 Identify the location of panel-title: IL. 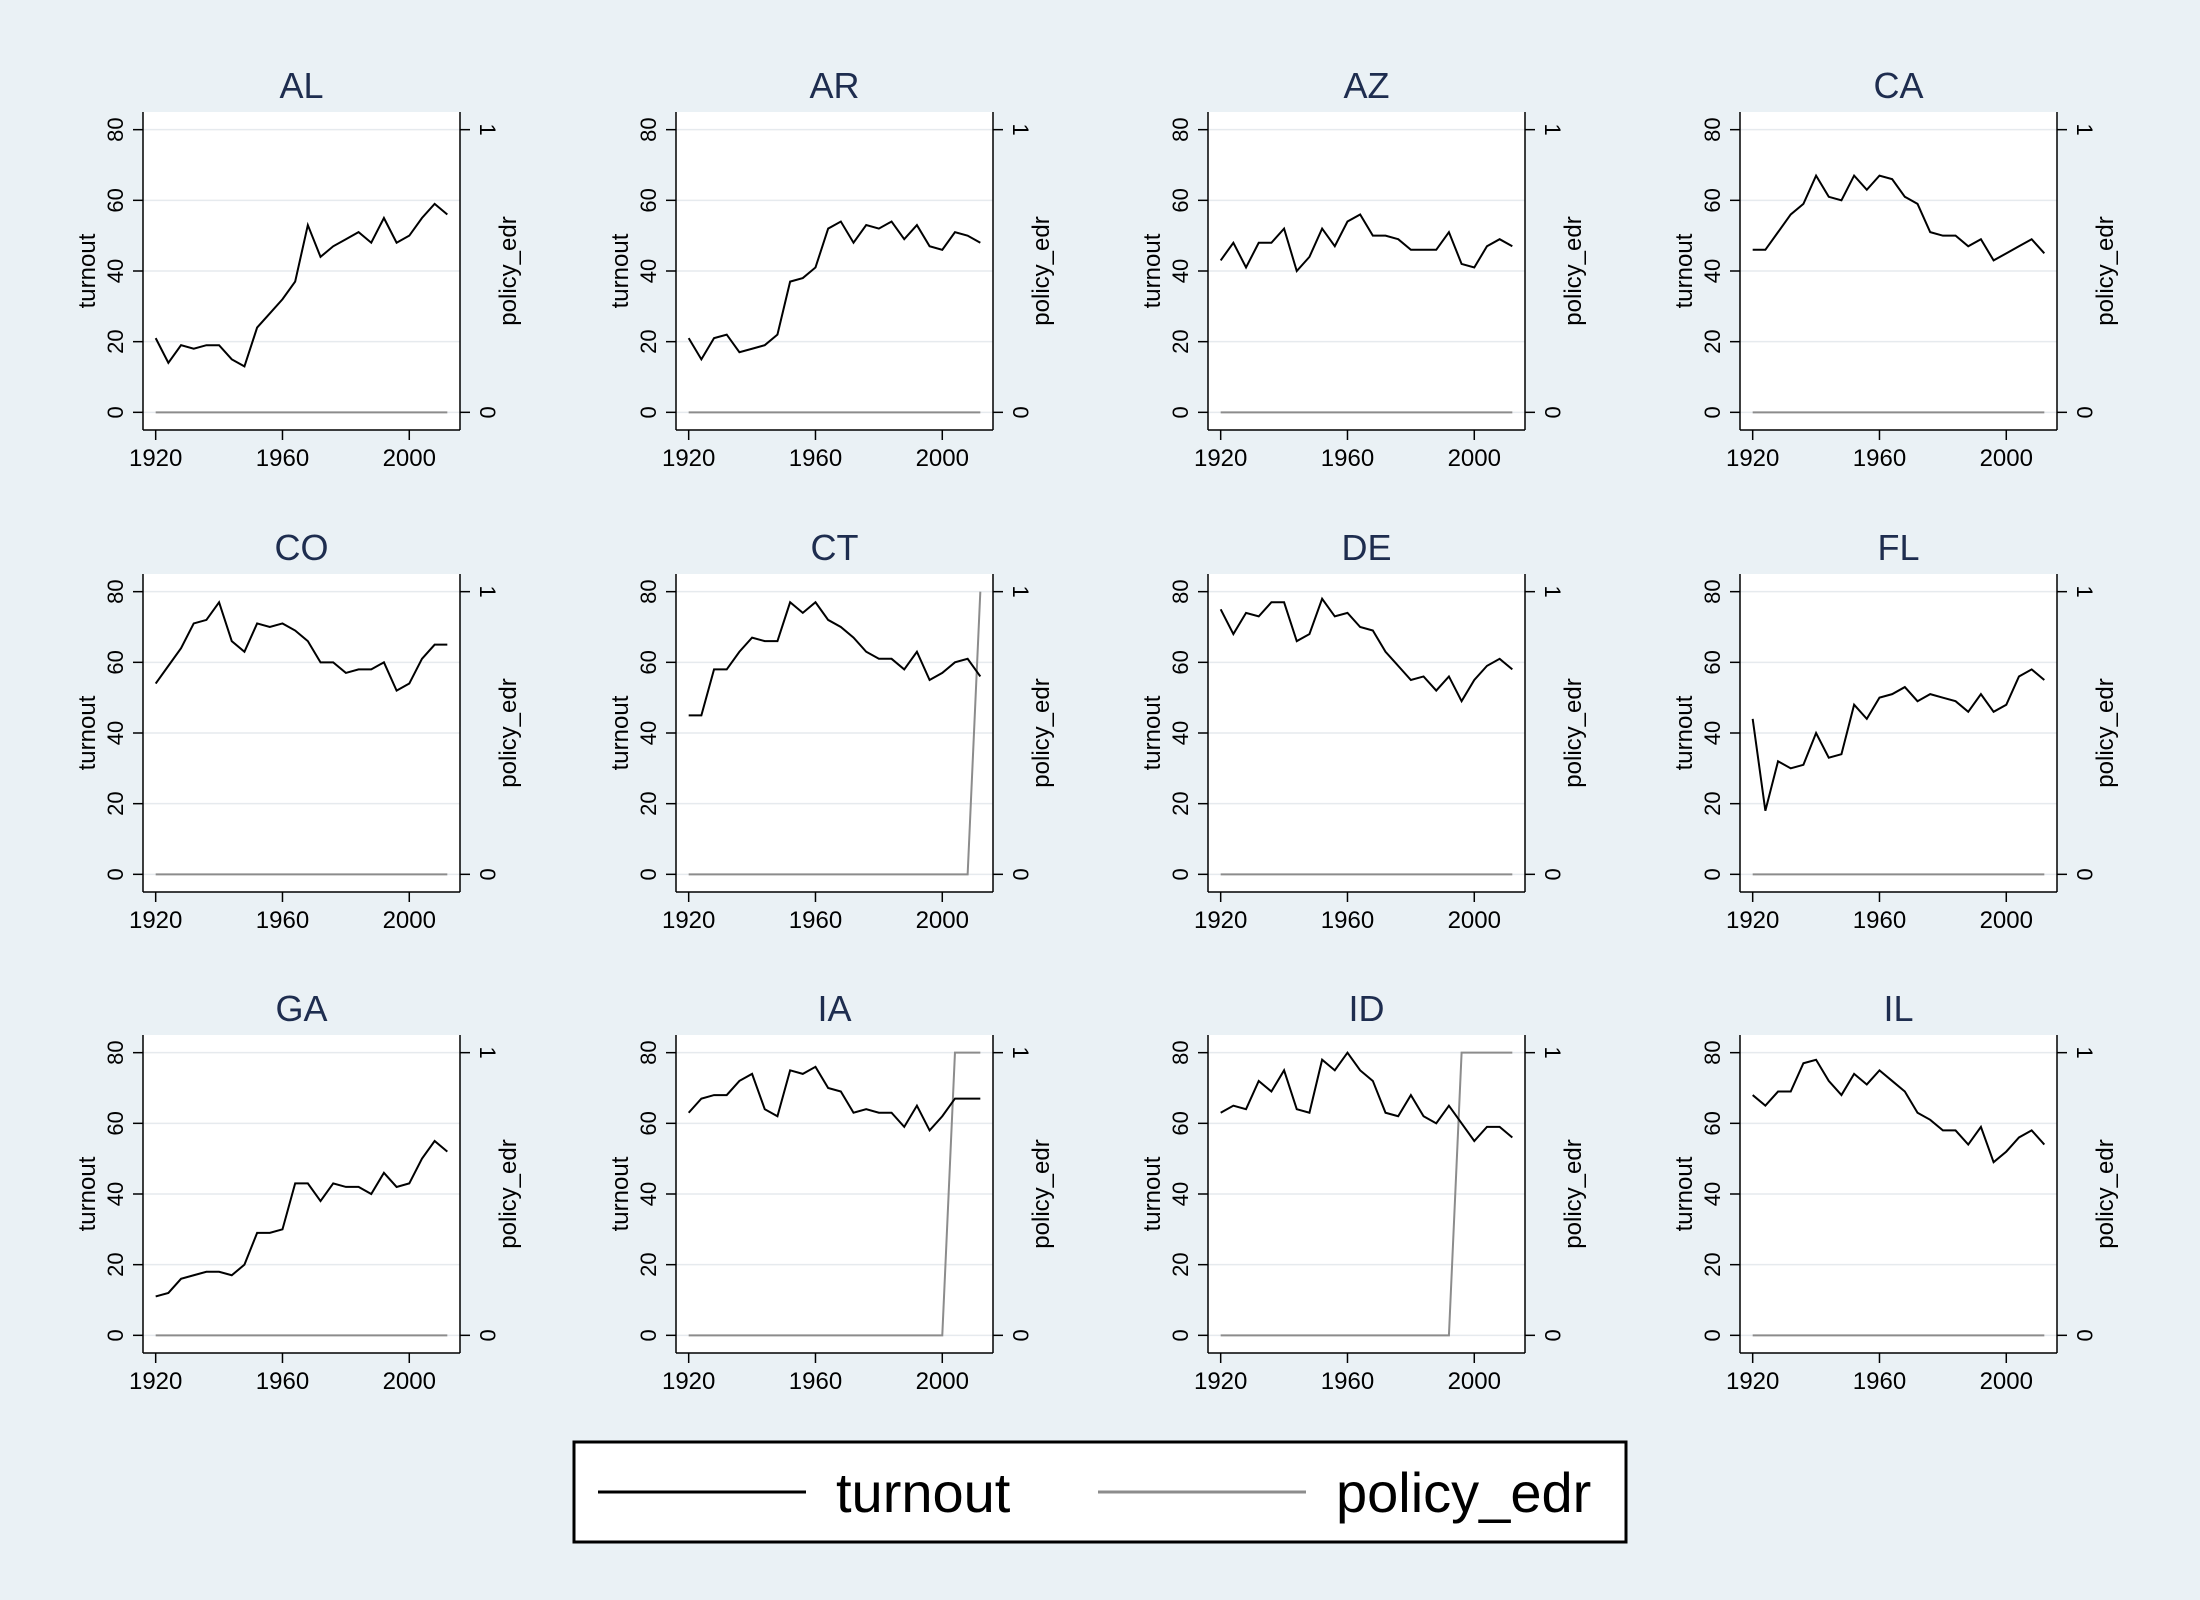
(1898, 1008).